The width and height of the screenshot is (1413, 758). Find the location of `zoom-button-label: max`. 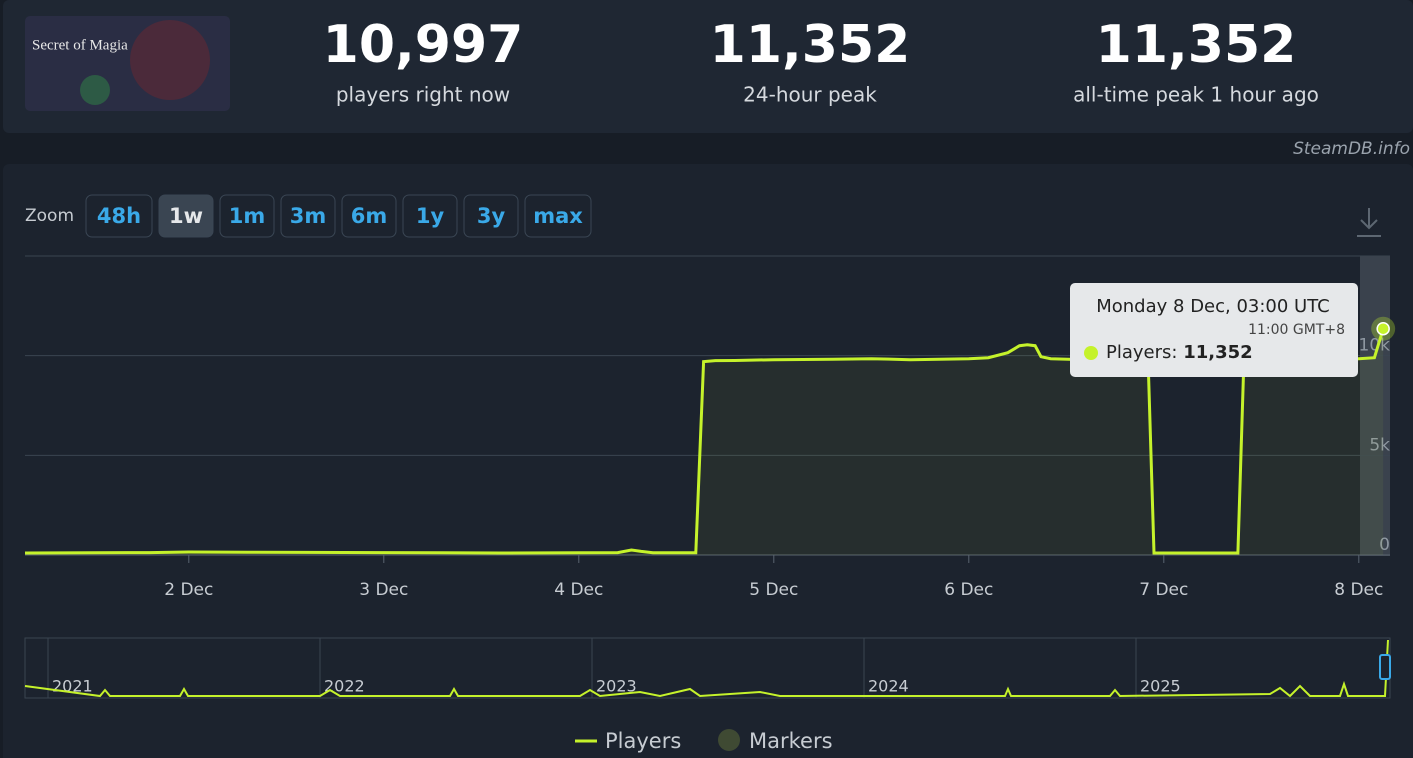

zoom-button-label: max is located at coordinates (558, 216).